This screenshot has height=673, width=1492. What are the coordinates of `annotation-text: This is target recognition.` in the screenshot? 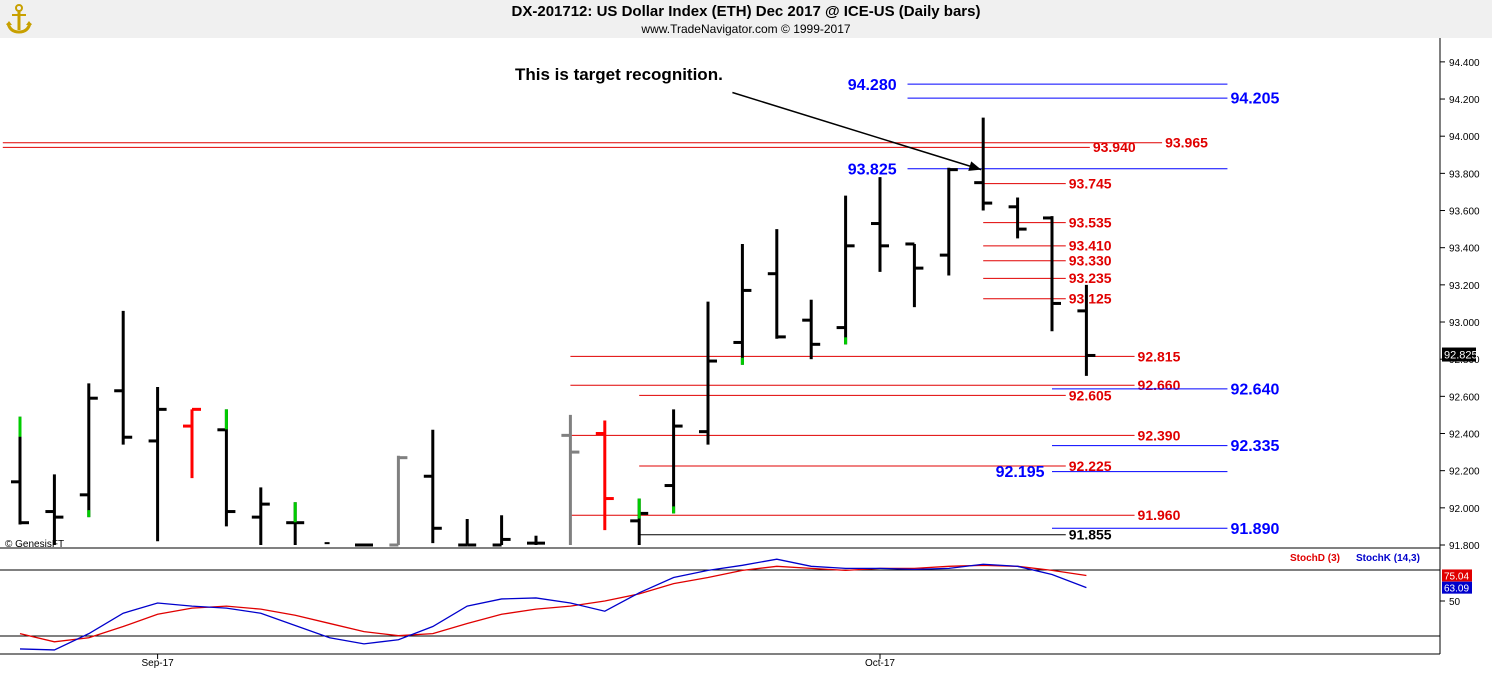 It's located at (619, 74).